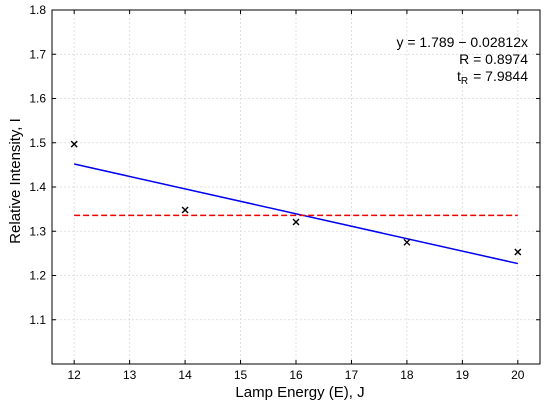 The width and height of the screenshot is (550, 411). I want to click on y-axis-label: Relative Intensity, I, so click(15, 181).